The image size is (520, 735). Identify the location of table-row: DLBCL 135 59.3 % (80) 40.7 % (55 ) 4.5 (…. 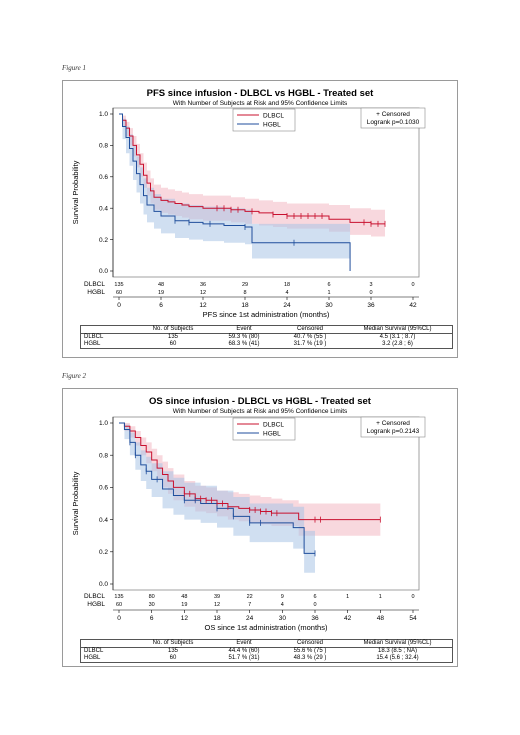
(267, 338).